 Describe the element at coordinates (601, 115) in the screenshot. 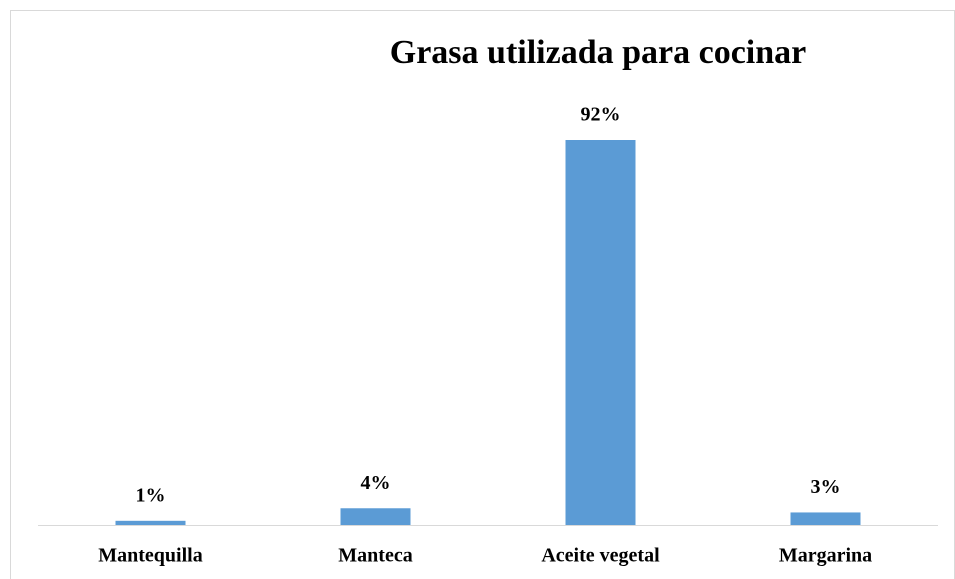

I see `data-label: 92%` at that location.